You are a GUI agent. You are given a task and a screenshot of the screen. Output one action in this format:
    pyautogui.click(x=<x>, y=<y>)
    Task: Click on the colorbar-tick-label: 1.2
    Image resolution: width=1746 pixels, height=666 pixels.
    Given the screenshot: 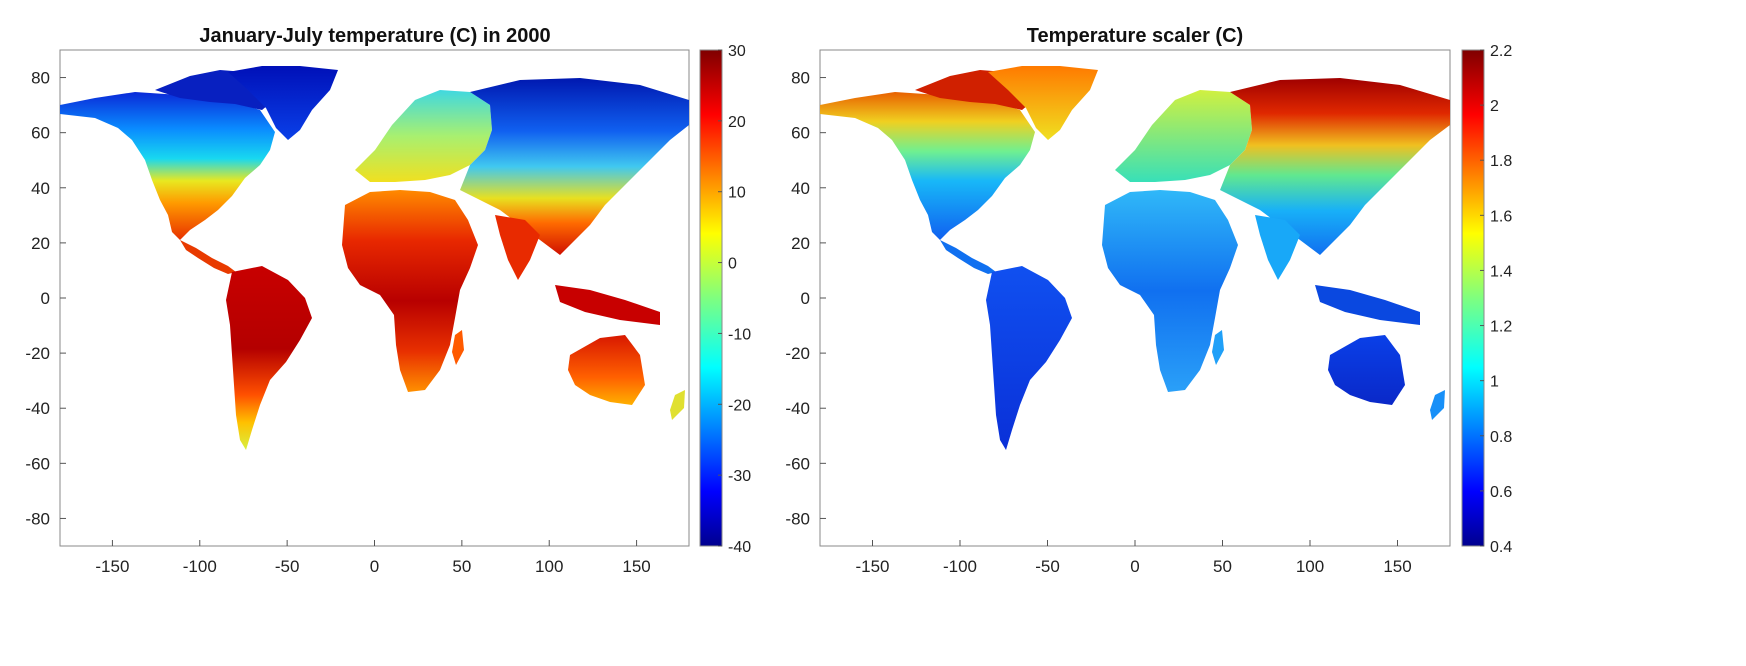 What is the action you would take?
    pyautogui.click(x=1501, y=327)
    